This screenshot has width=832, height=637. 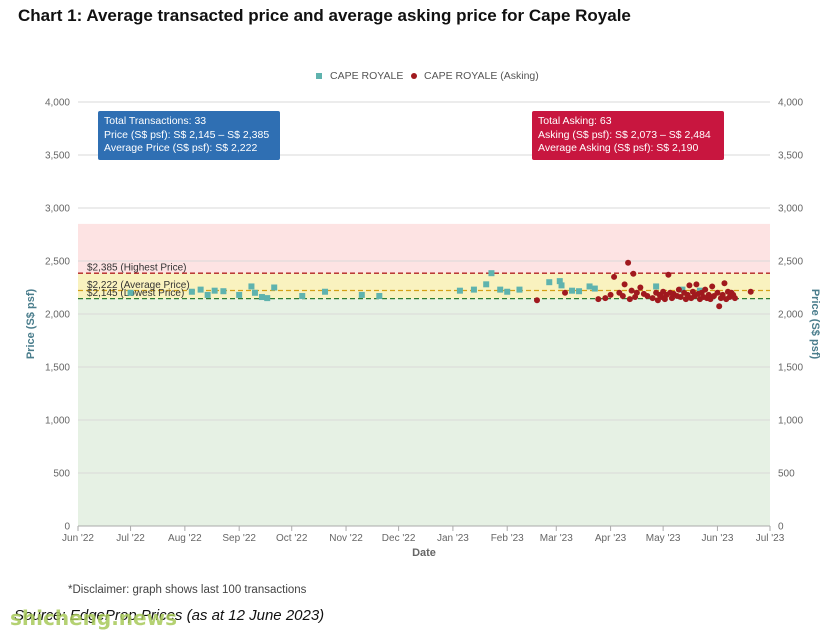 I want to click on x-tick-label: Nov '22, so click(x=346, y=538).